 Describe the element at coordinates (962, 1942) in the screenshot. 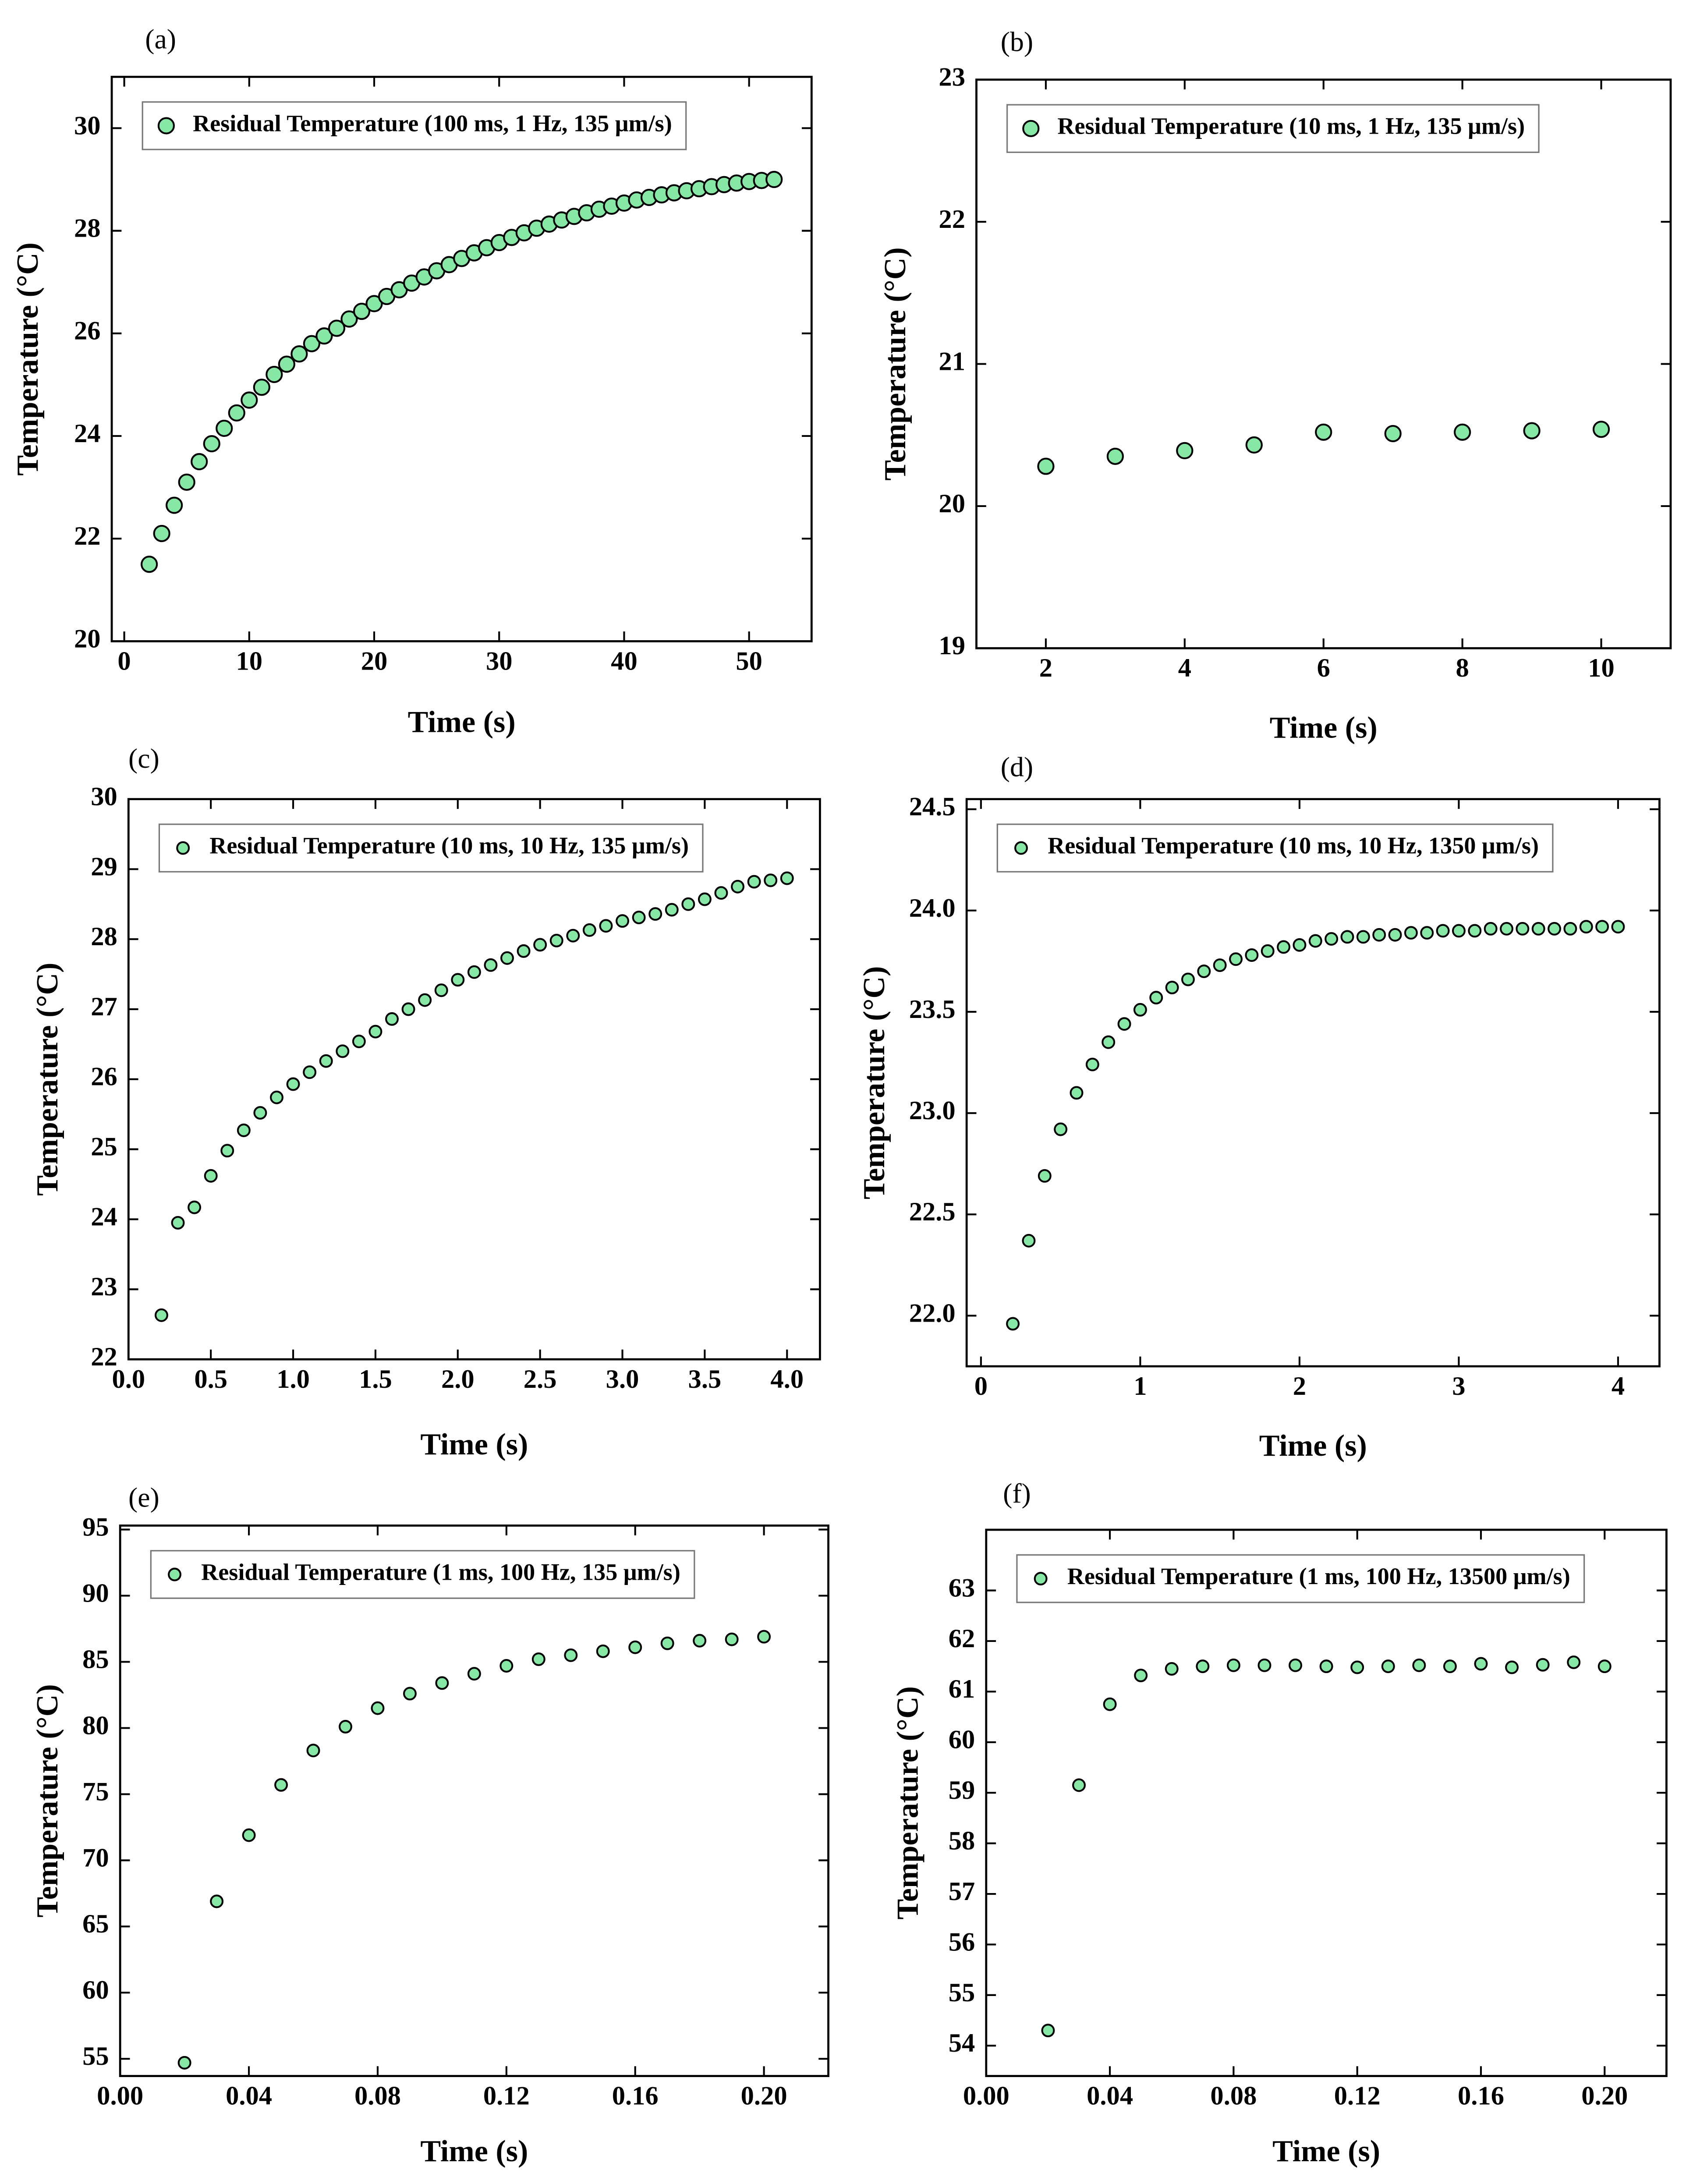

I see `y-tick-label: 56` at that location.